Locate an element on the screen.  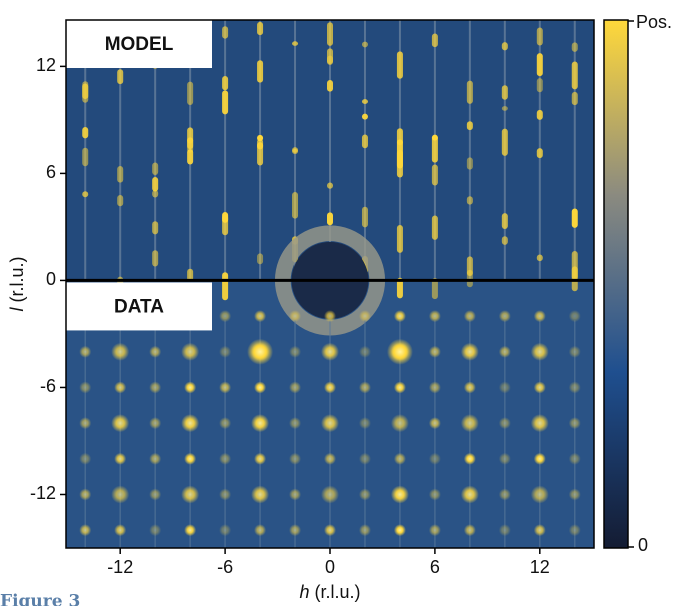
panel-label: DATA is located at coordinates (139, 306).